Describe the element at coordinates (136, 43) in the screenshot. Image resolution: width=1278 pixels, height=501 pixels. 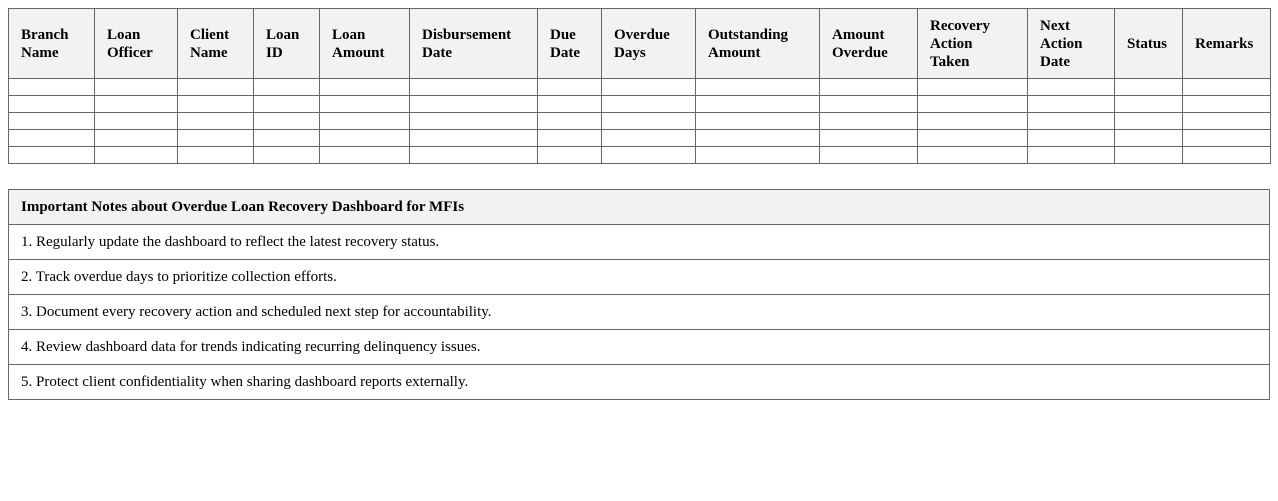
I see `column-header: Loan Officer` at that location.